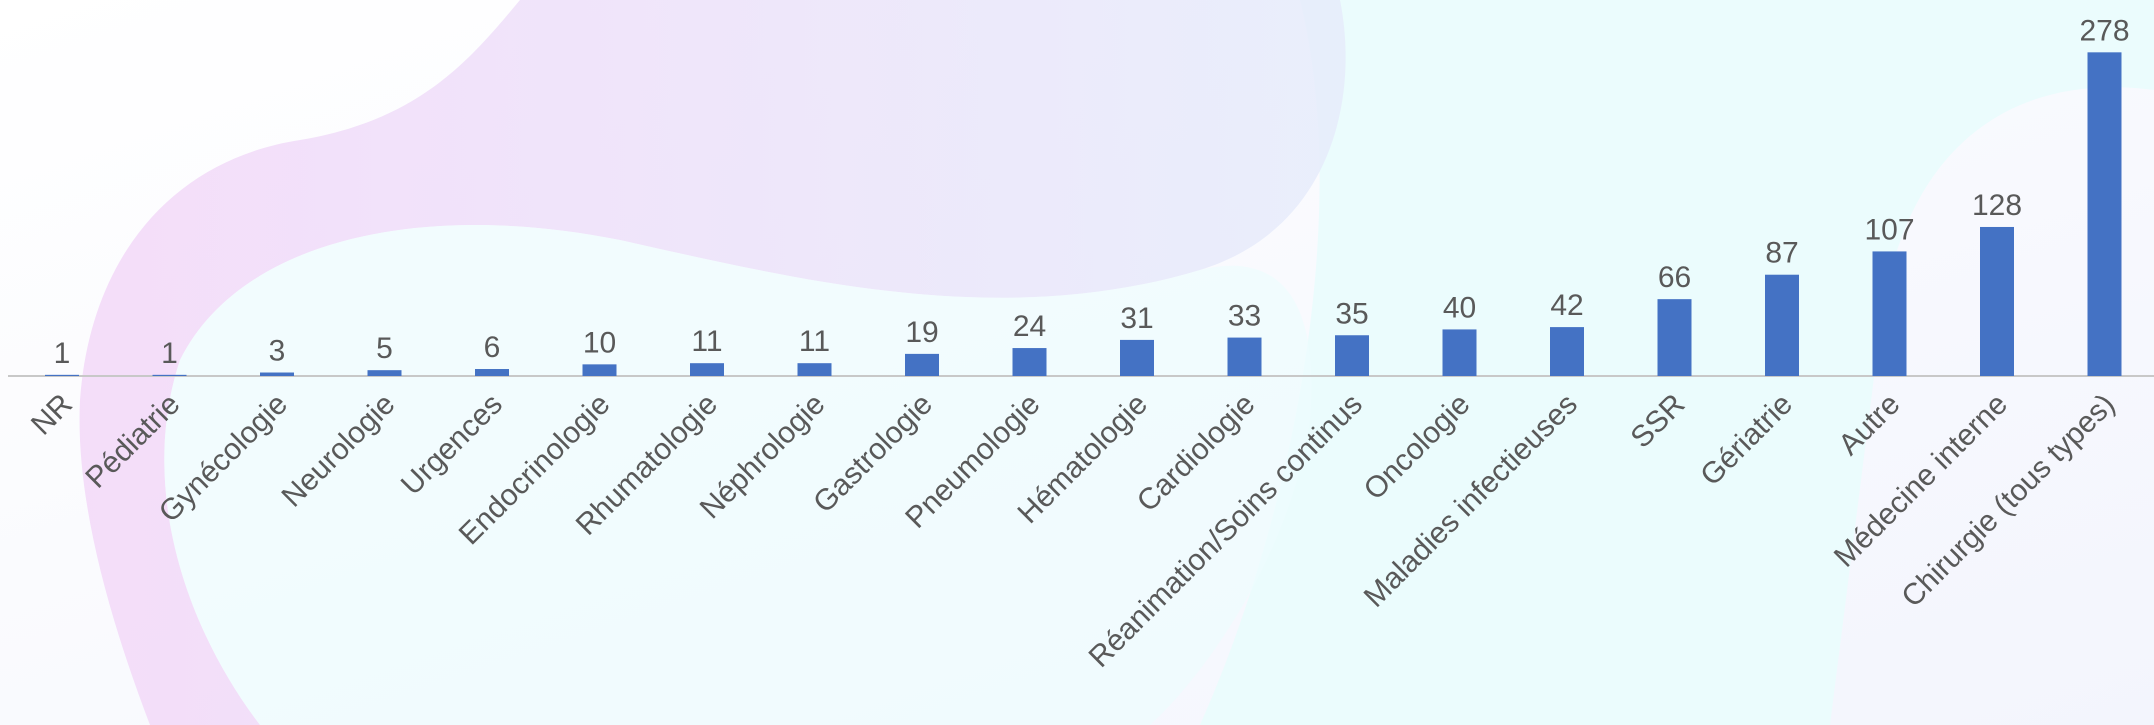  I want to click on value-label: 31, so click(1136, 318).